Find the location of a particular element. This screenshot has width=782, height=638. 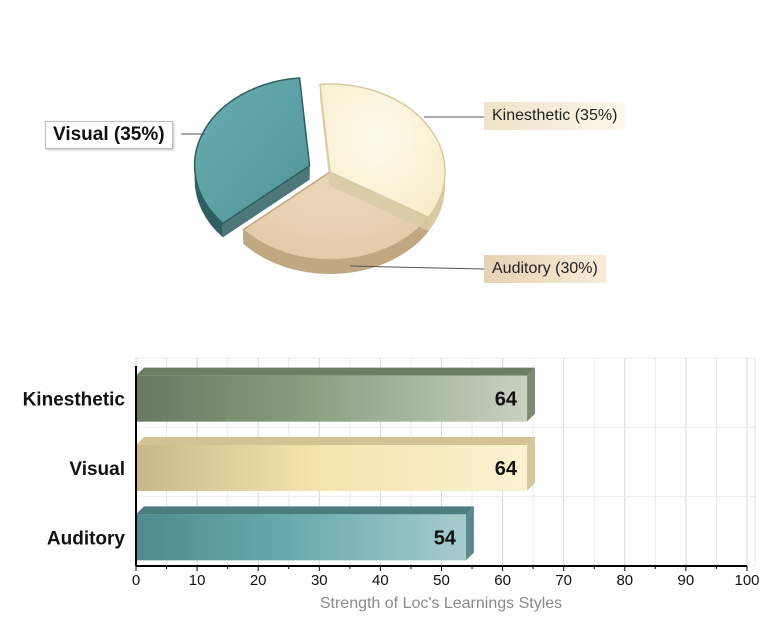

bar-auditory is located at coordinates (305, 533).